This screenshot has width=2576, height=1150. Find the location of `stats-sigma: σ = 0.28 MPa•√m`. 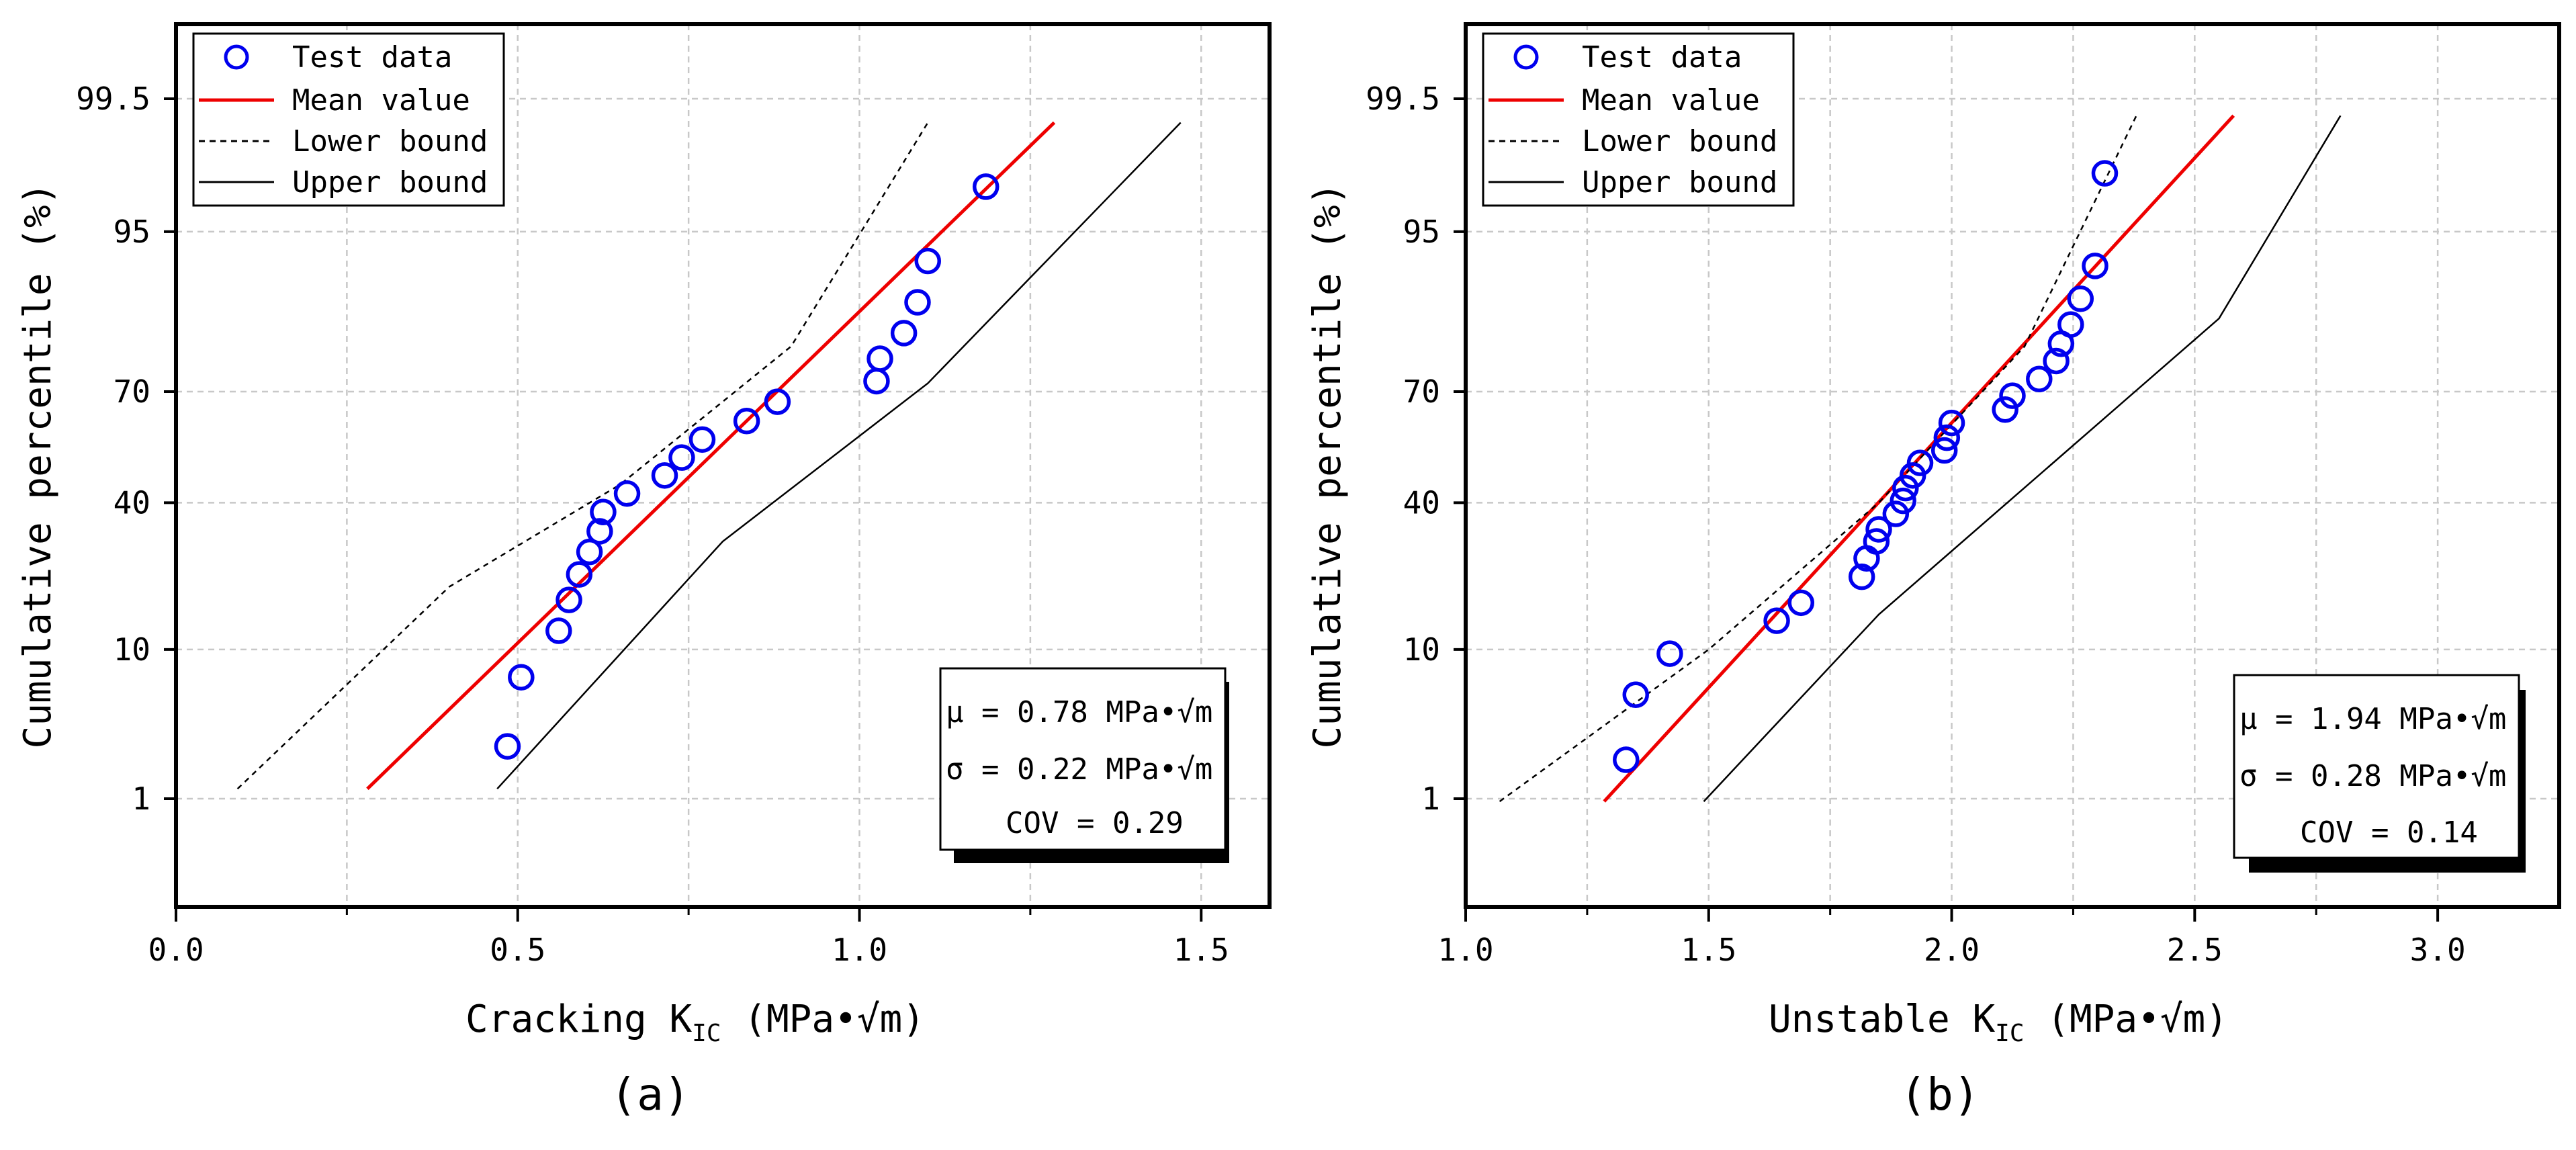

stats-sigma: σ = 0.28 MPa•√m is located at coordinates (2373, 776).